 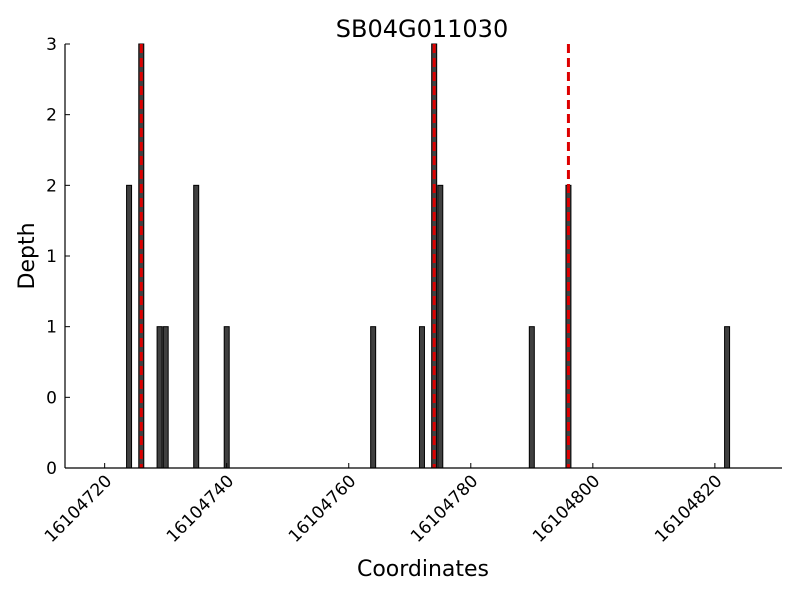 I want to click on y-tick-label: 3, so click(x=51, y=45).